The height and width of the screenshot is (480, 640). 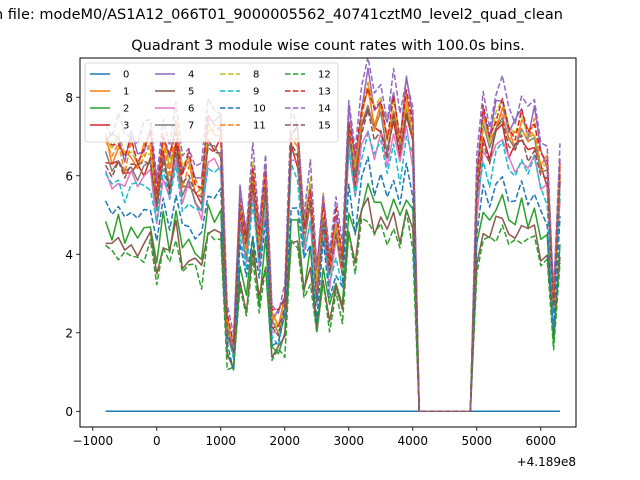 I want to click on legend-label-12: 12, so click(x=324, y=75).